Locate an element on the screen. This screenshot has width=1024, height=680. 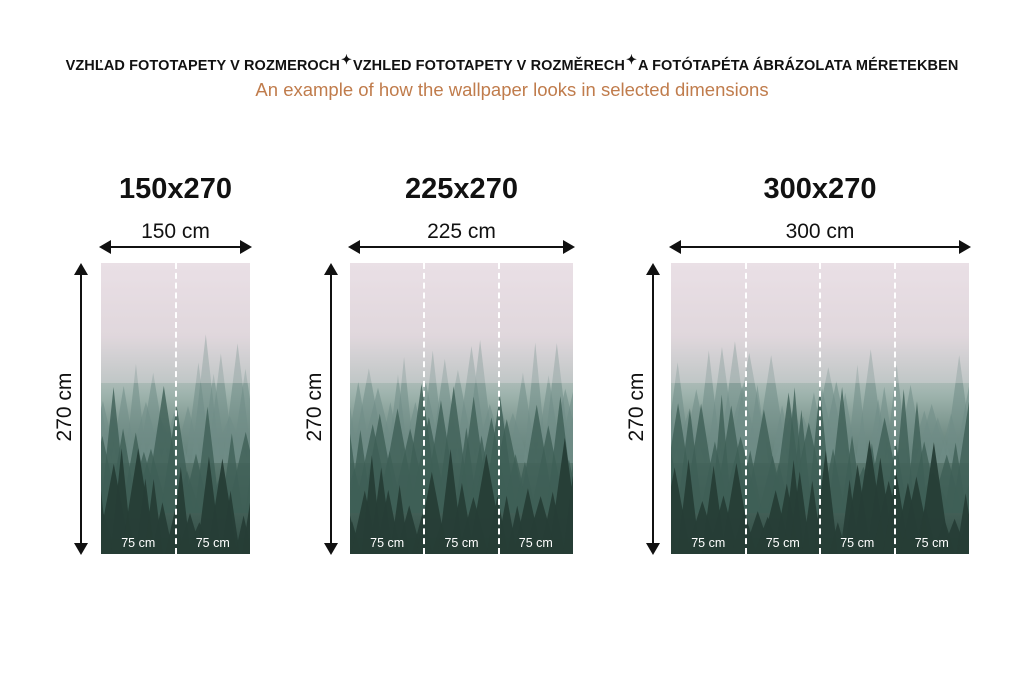
wallpaper-preview: 75 cm 75 cm 75 cm 75 cm is located at coordinates (820, 408).